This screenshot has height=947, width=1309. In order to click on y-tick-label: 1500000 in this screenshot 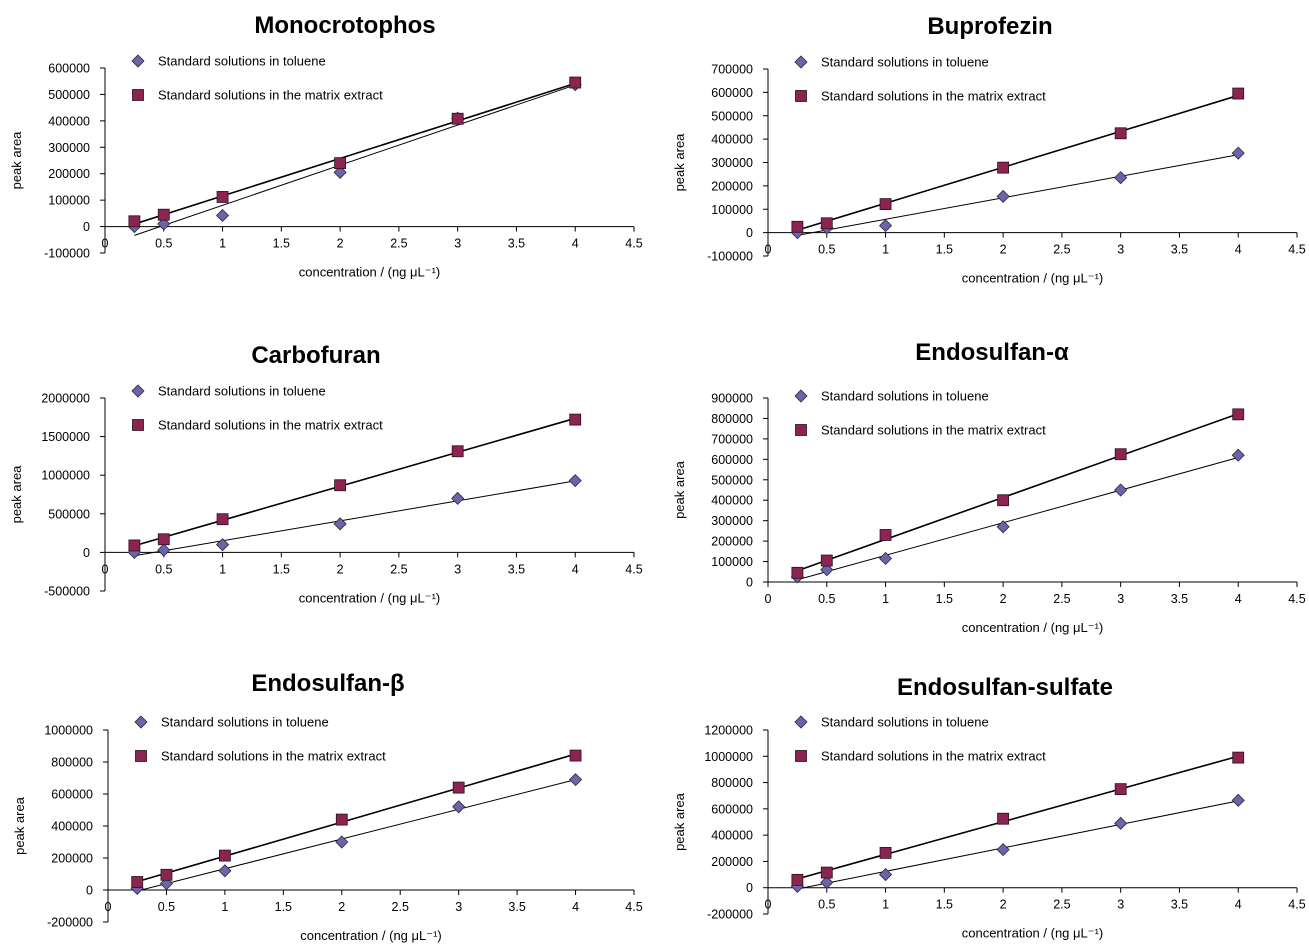, I will do `click(65, 437)`.